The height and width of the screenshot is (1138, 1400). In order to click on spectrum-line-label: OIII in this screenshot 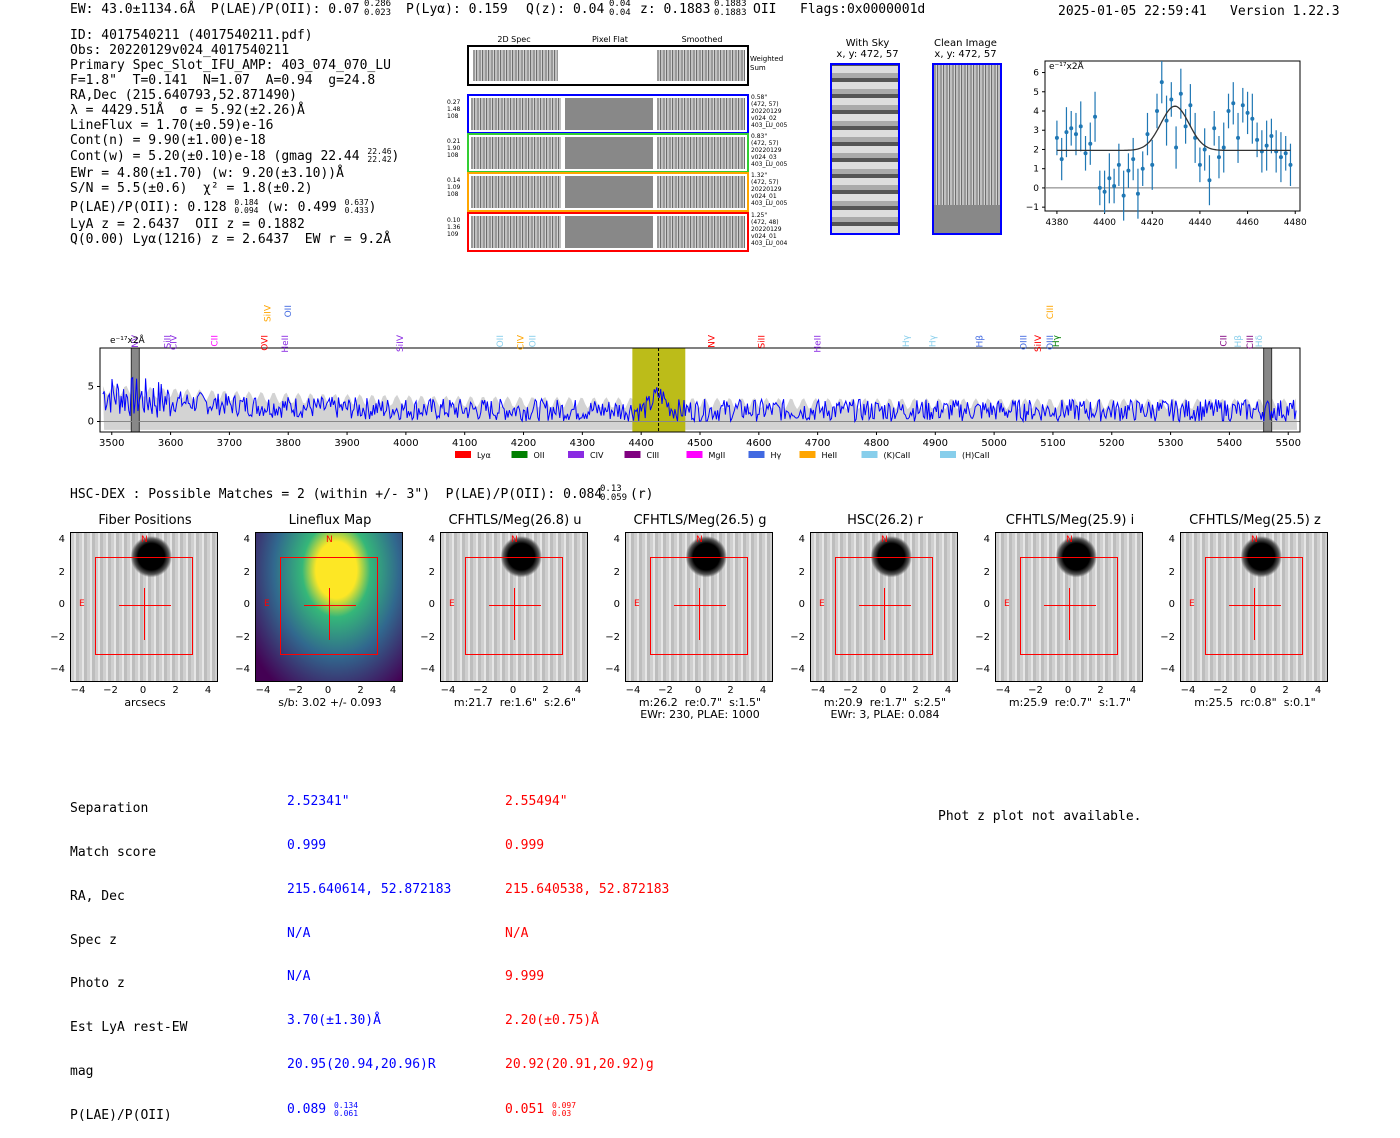, I will do `click(1024, 342)`.